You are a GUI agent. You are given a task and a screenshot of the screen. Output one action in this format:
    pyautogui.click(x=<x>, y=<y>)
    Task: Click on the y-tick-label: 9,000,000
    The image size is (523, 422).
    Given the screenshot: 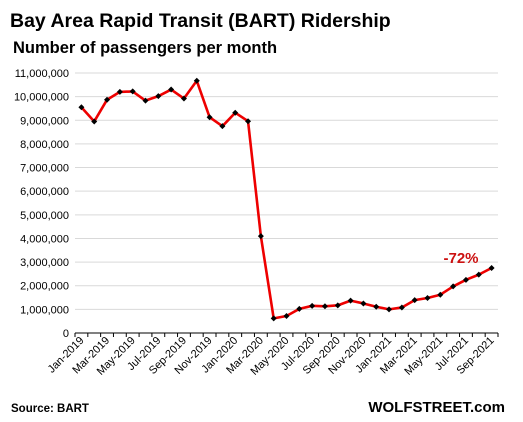 What is the action you would take?
    pyautogui.click(x=44, y=121)
    